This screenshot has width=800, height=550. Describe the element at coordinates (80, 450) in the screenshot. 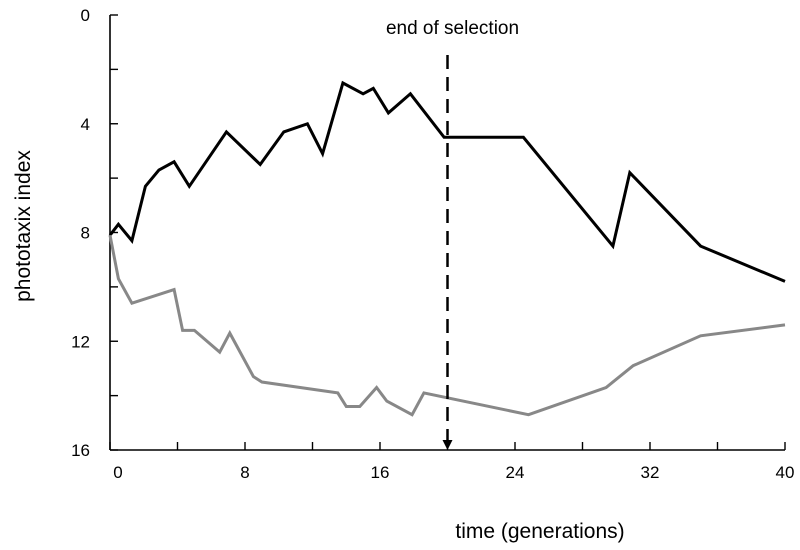

I see `y-tick-label: 16` at that location.